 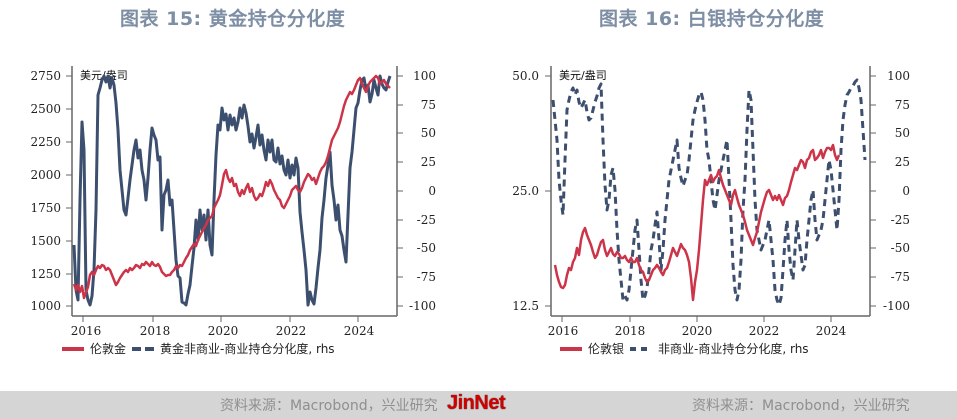 I want to click on silver-price-swatch, so click(x=571, y=348).